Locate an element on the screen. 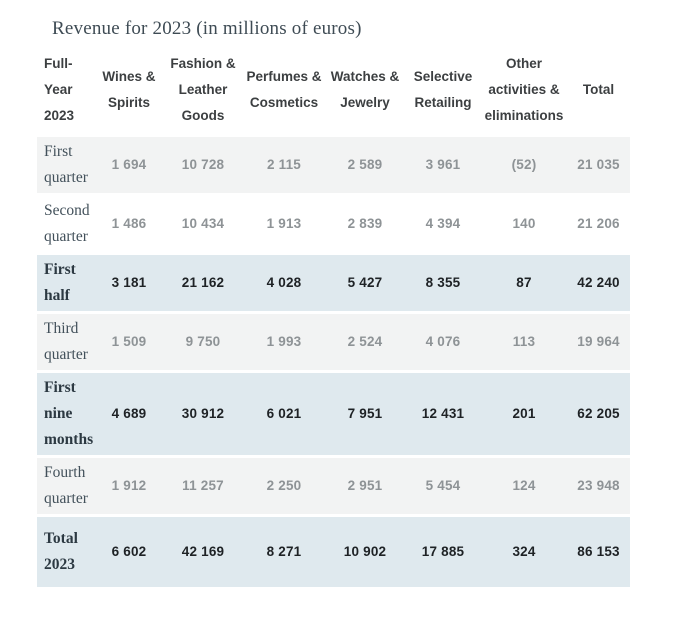  revenue-cell: 9 750 is located at coordinates (203, 343).